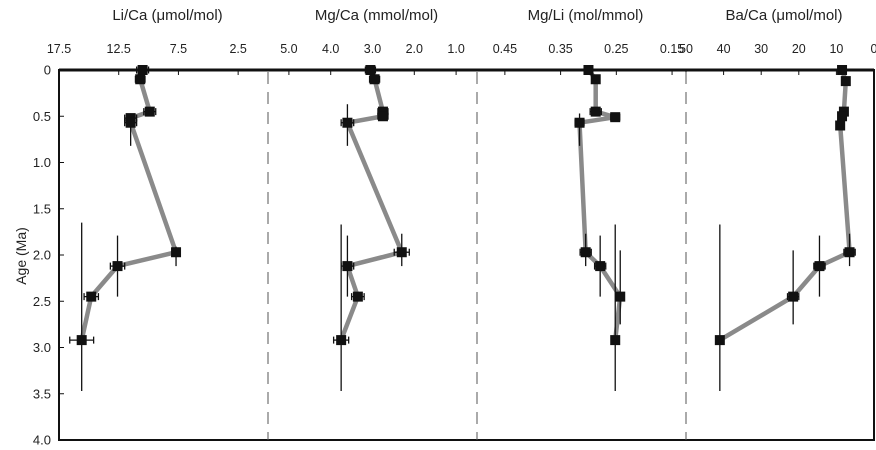 The image size is (876, 450). What do you see at coordinates (414, 49) in the screenshot?
I see `x-tick-label: 2.0` at bounding box center [414, 49].